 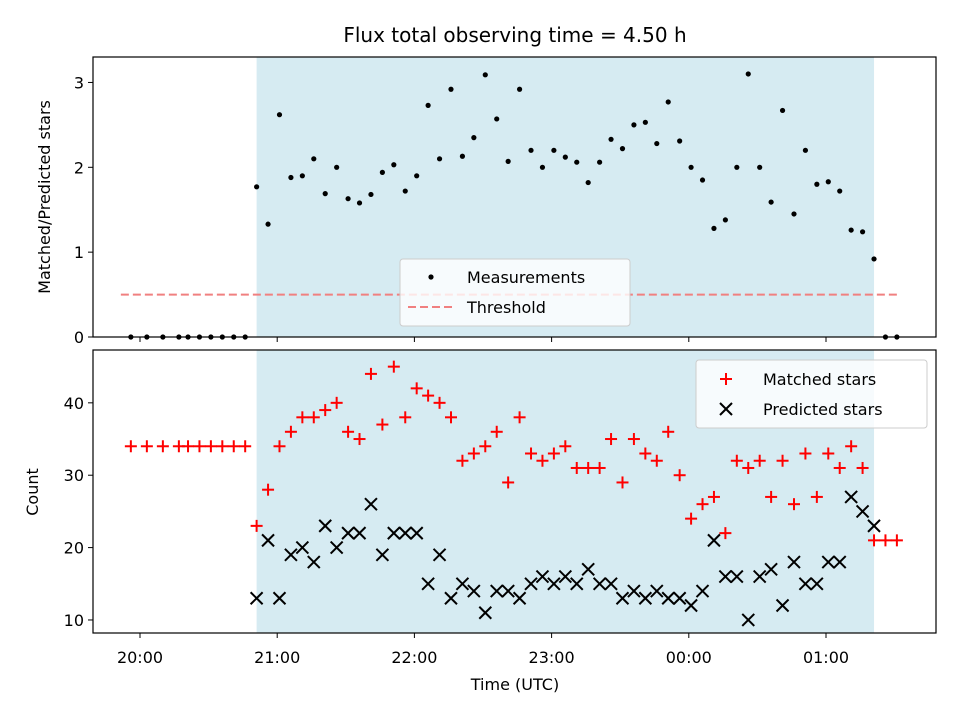 I want to click on bottom-legend: Matched stars Predicted stars, so click(x=811, y=394).